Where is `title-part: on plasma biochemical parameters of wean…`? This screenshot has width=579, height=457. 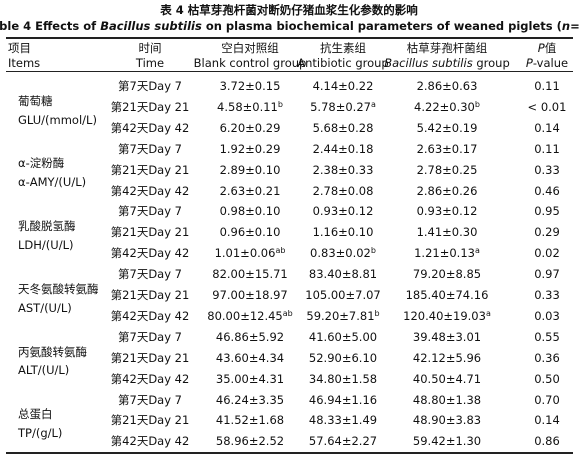 title-part: on plasma biochemical parameters of wean… is located at coordinates (381, 26).